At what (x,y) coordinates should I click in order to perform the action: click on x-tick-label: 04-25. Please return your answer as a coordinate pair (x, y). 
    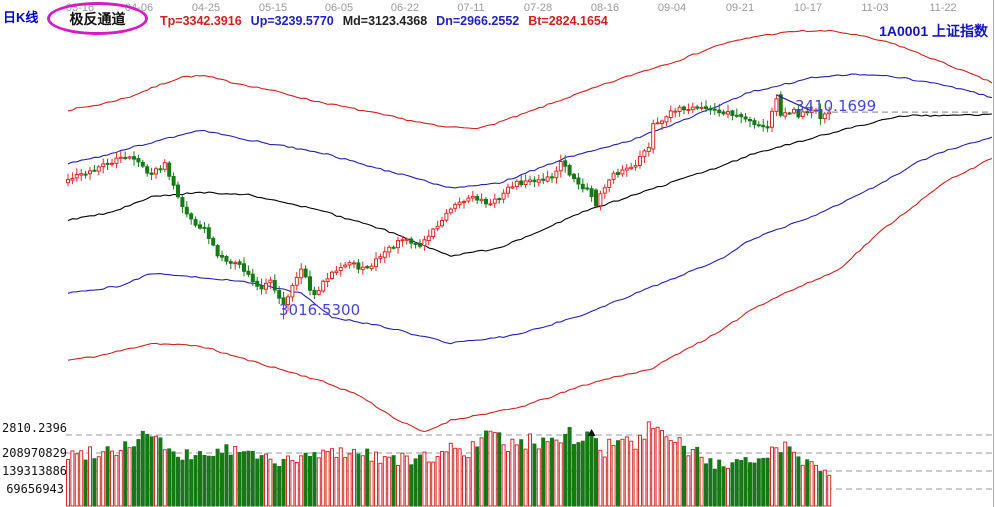
    Looking at the image, I should click on (206, 8).